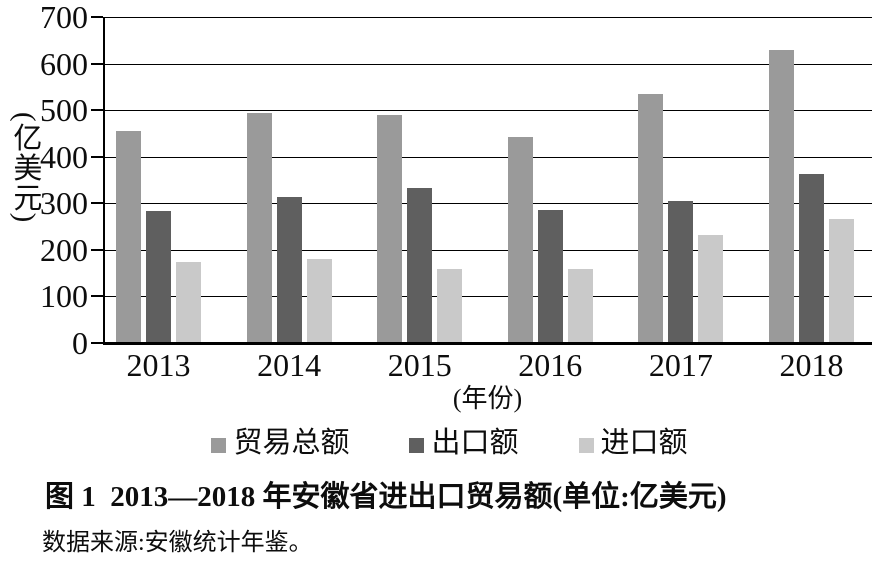  I want to click on y-axis-title: (亿美元), so click(24, 168).